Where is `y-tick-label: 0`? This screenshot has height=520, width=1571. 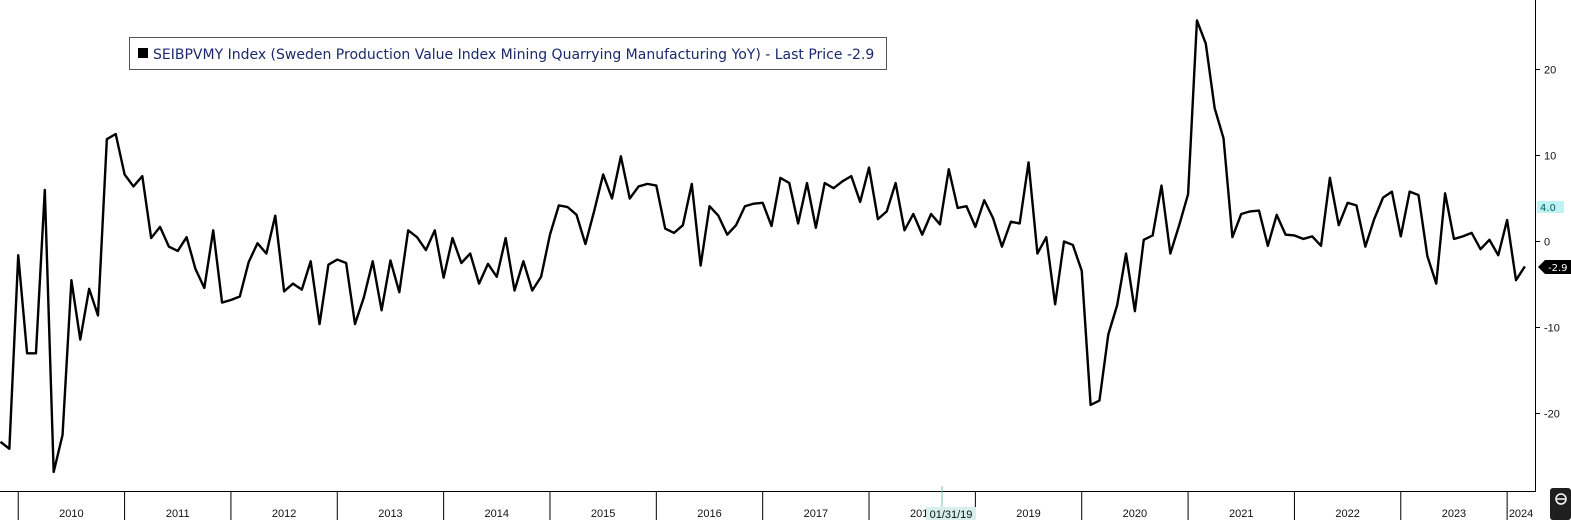 y-tick-label: 0 is located at coordinates (1547, 243).